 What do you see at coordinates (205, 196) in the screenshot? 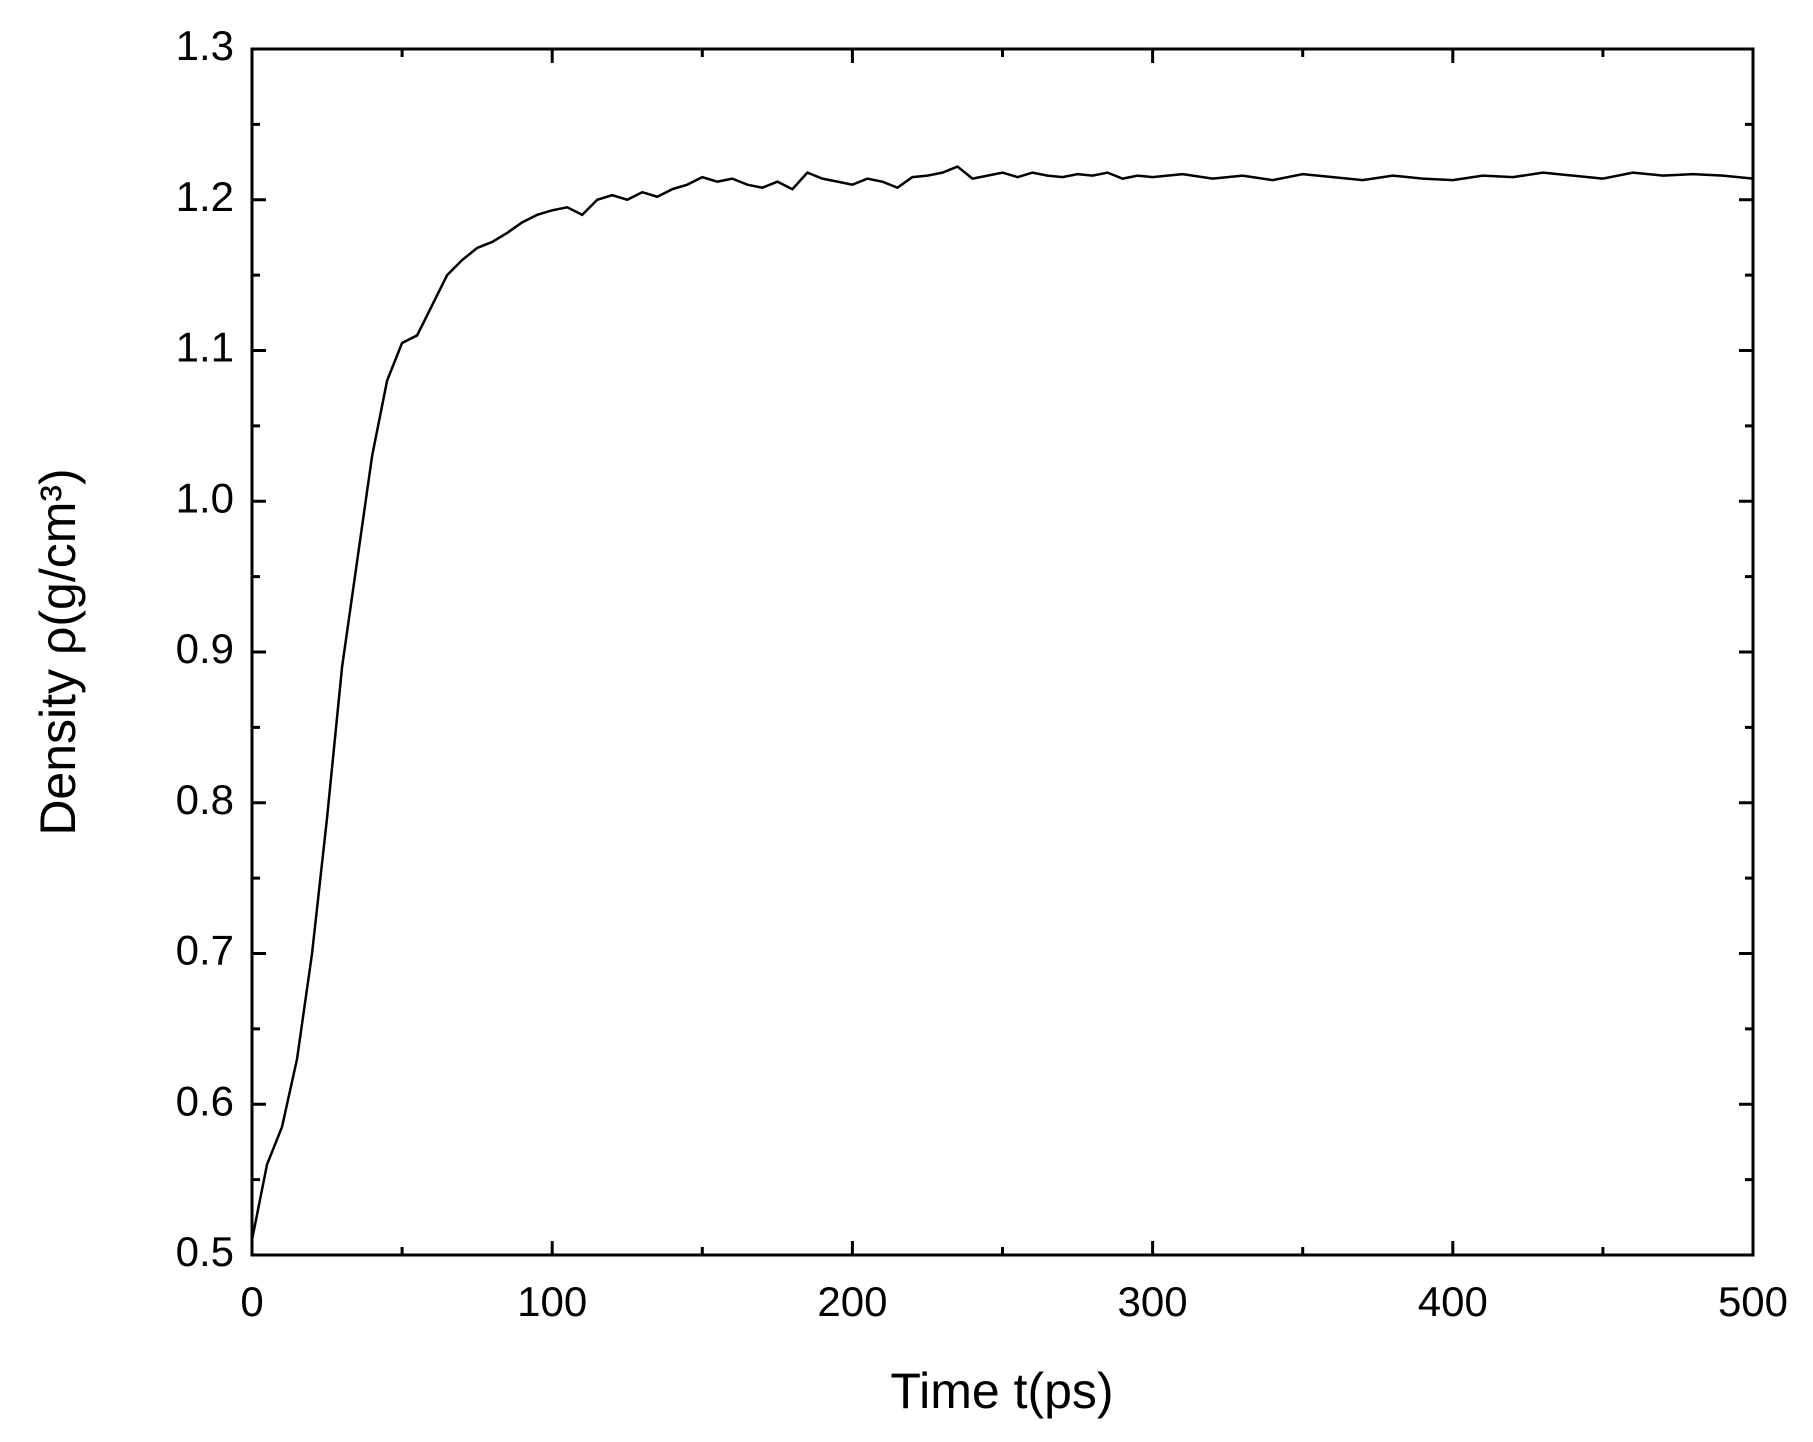
I see `y-tick-label: 1.2` at bounding box center [205, 196].